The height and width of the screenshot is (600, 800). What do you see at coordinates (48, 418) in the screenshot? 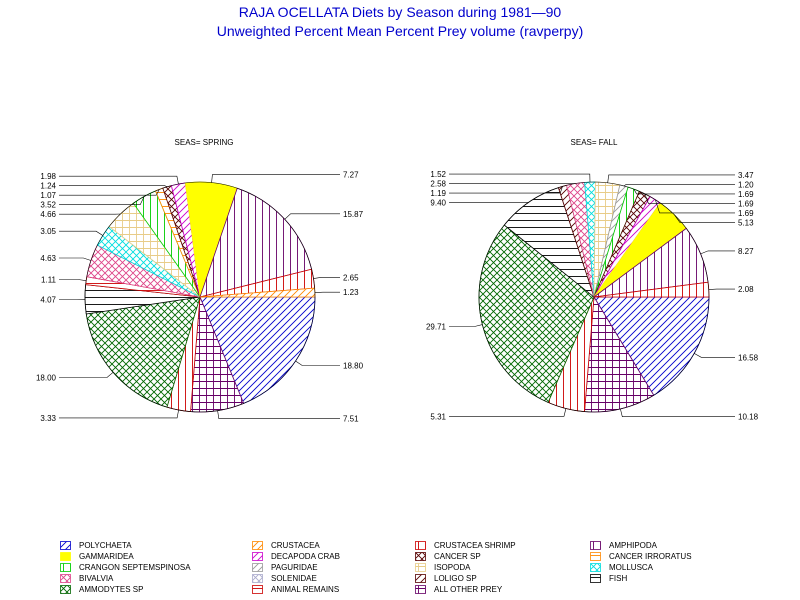
I see `slice-value-label: 3.33` at bounding box center [48, 418].